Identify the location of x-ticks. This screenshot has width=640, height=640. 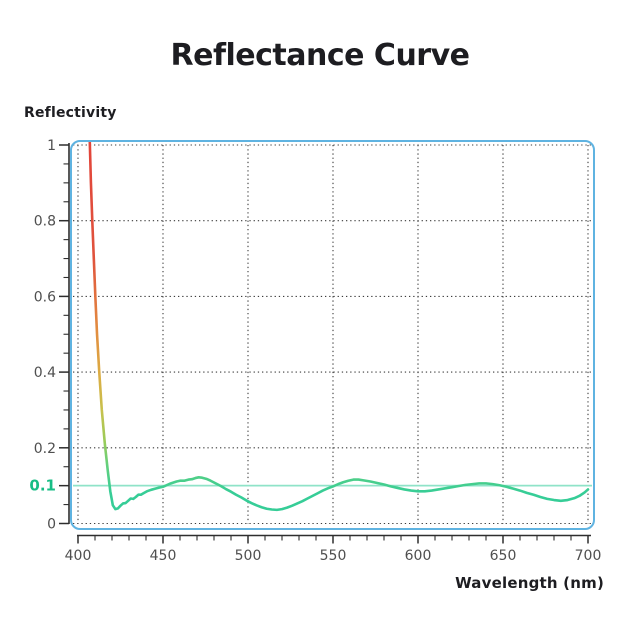
(333, 539).